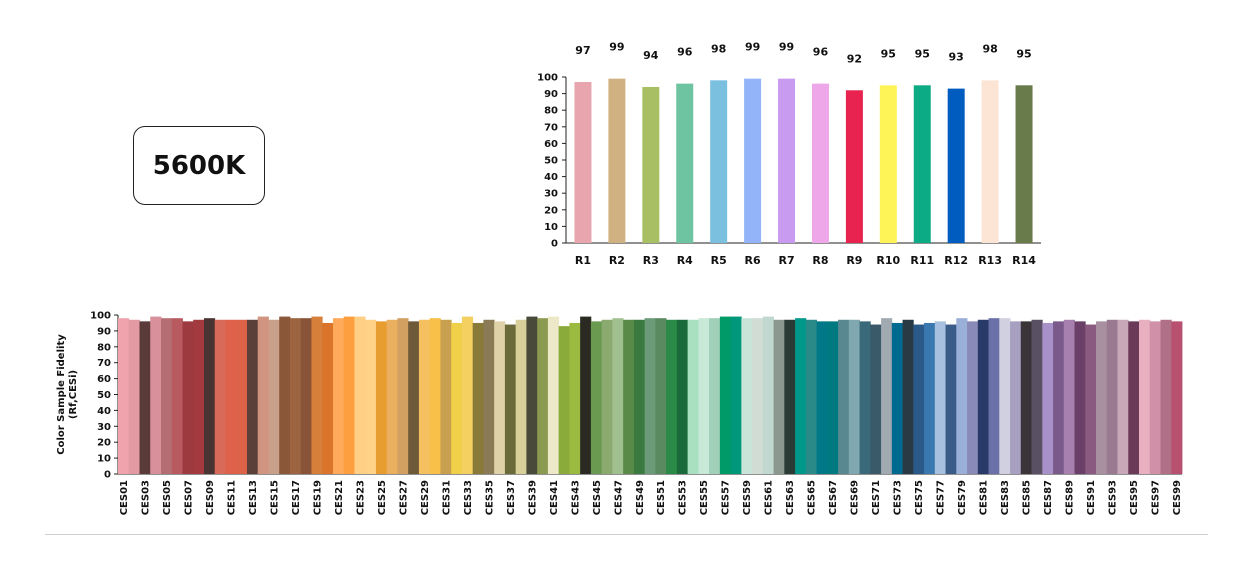  What do you see at coordinates (104, 411) in the screenshot?
I see `ces-y-tick-label: 40` at bounding box center [104, 411].